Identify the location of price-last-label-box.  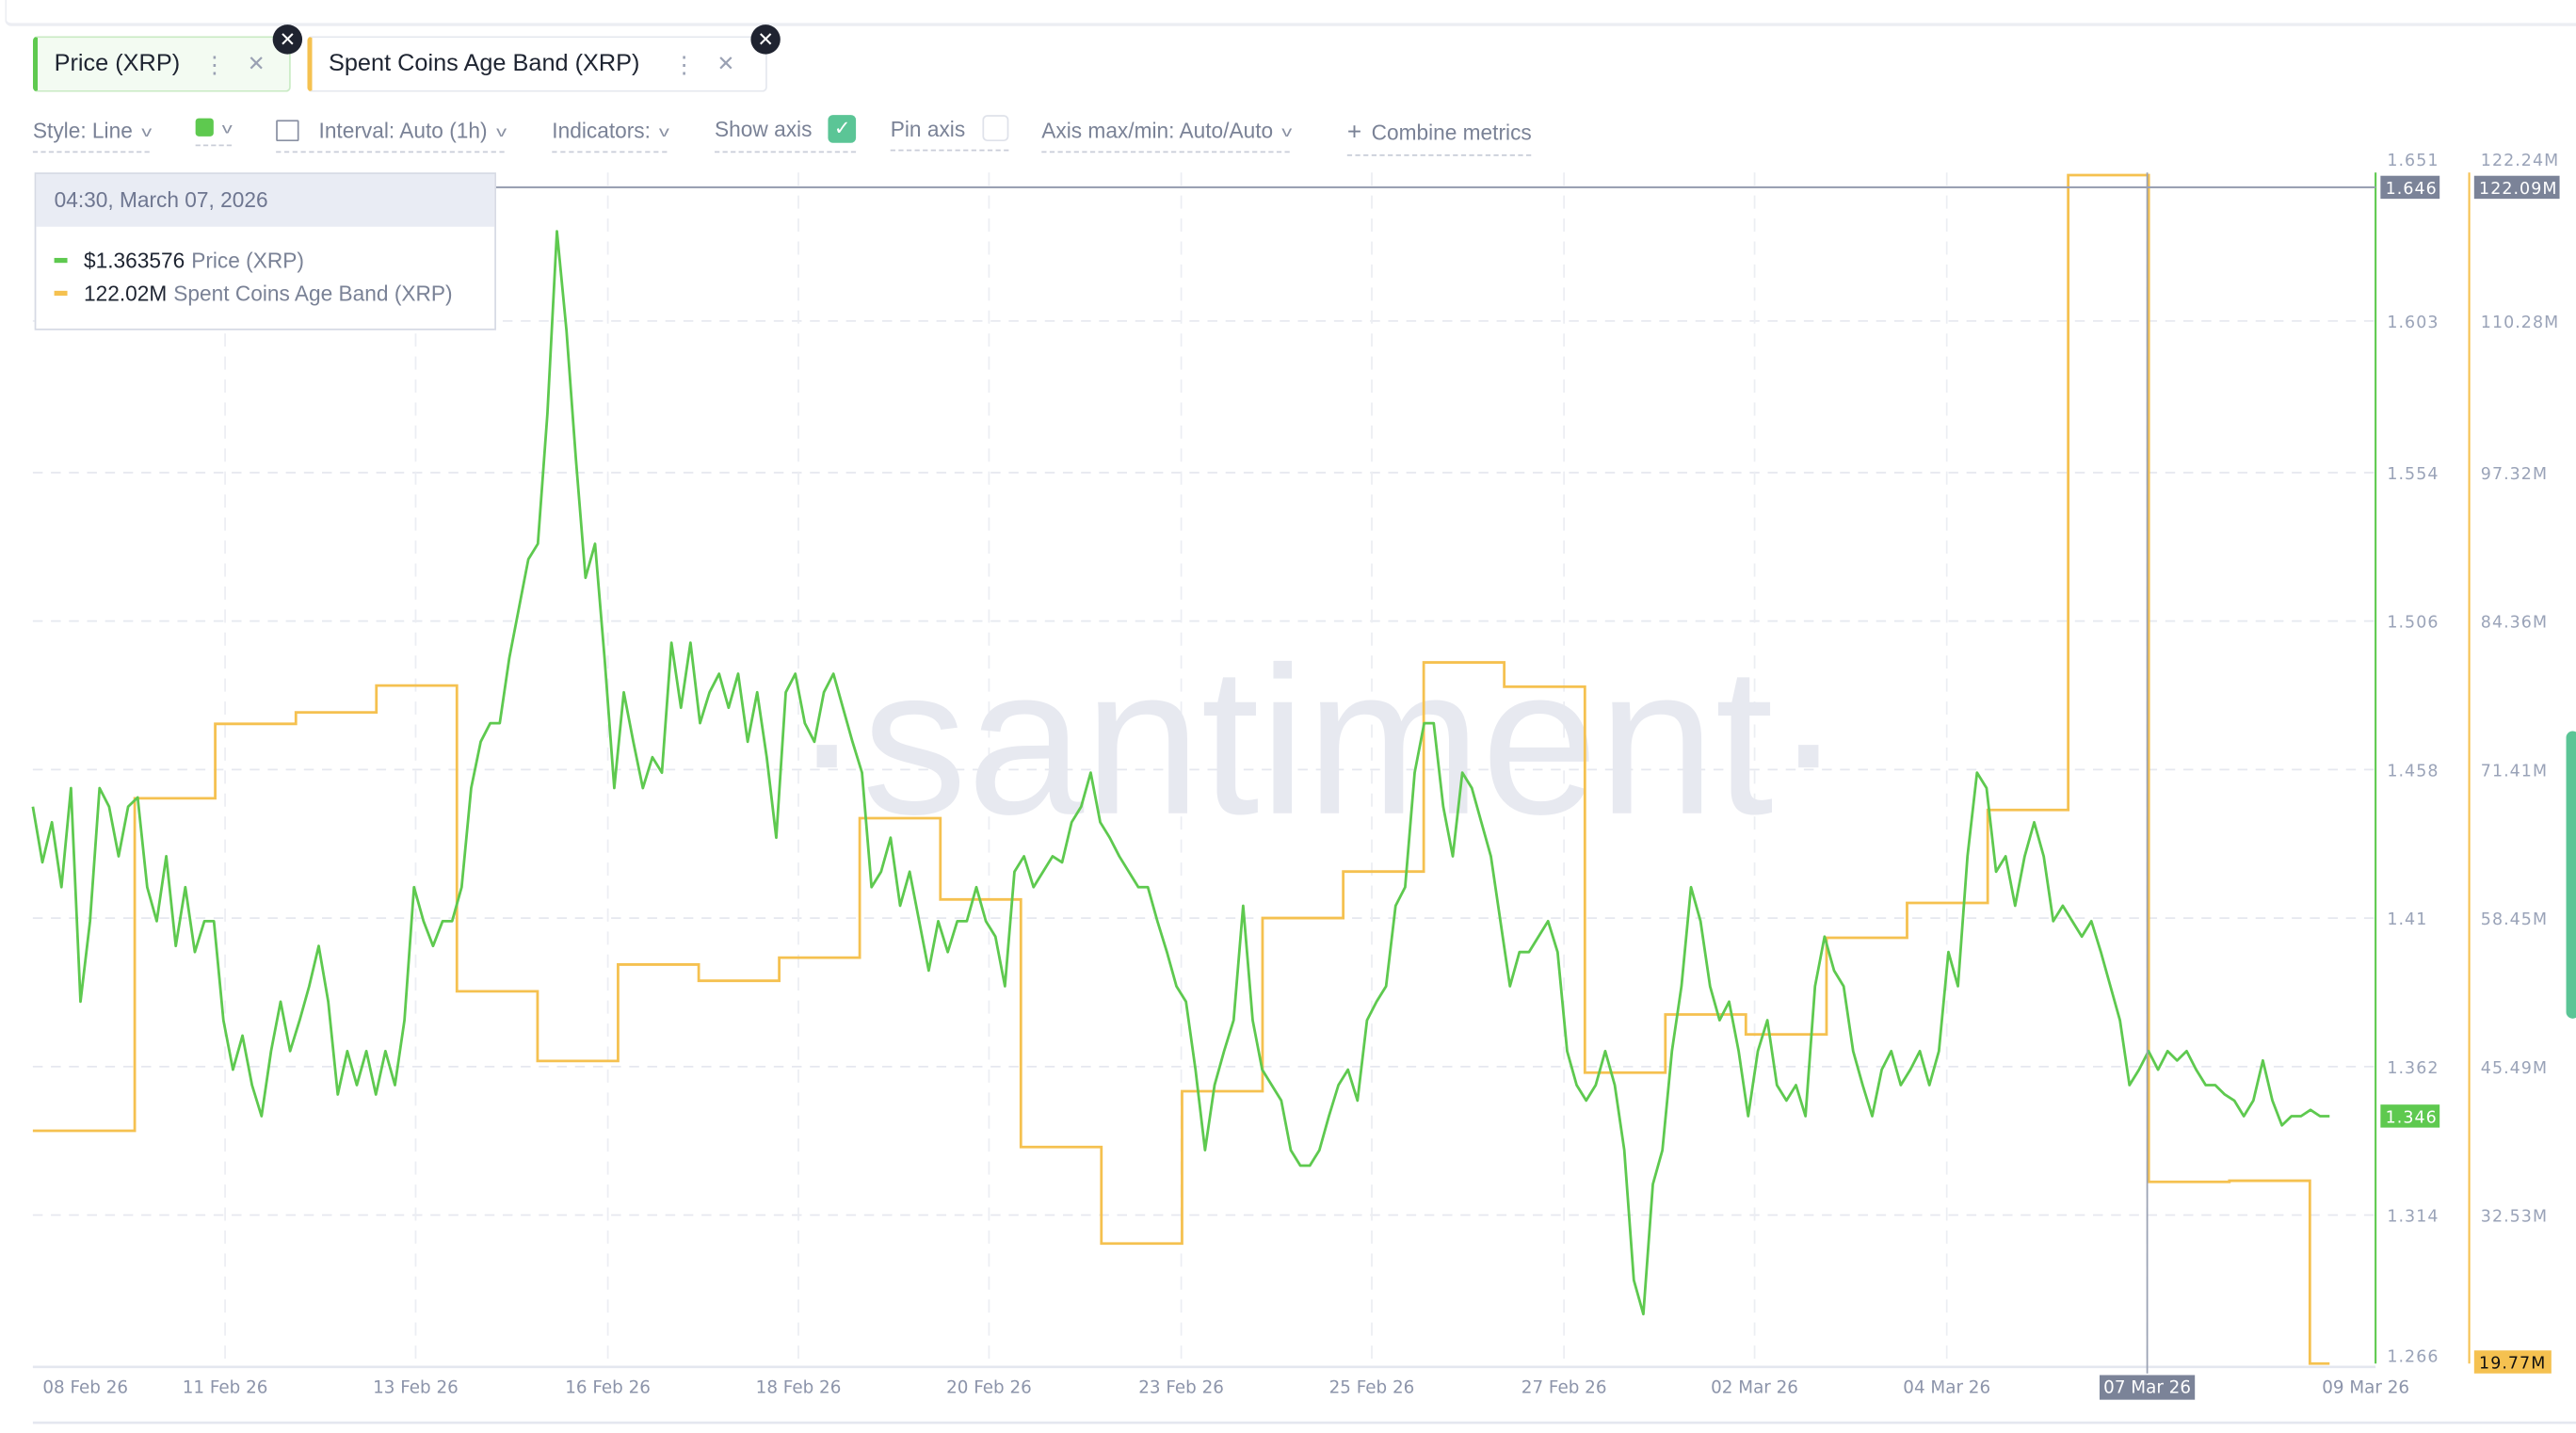
(2410, 1116).